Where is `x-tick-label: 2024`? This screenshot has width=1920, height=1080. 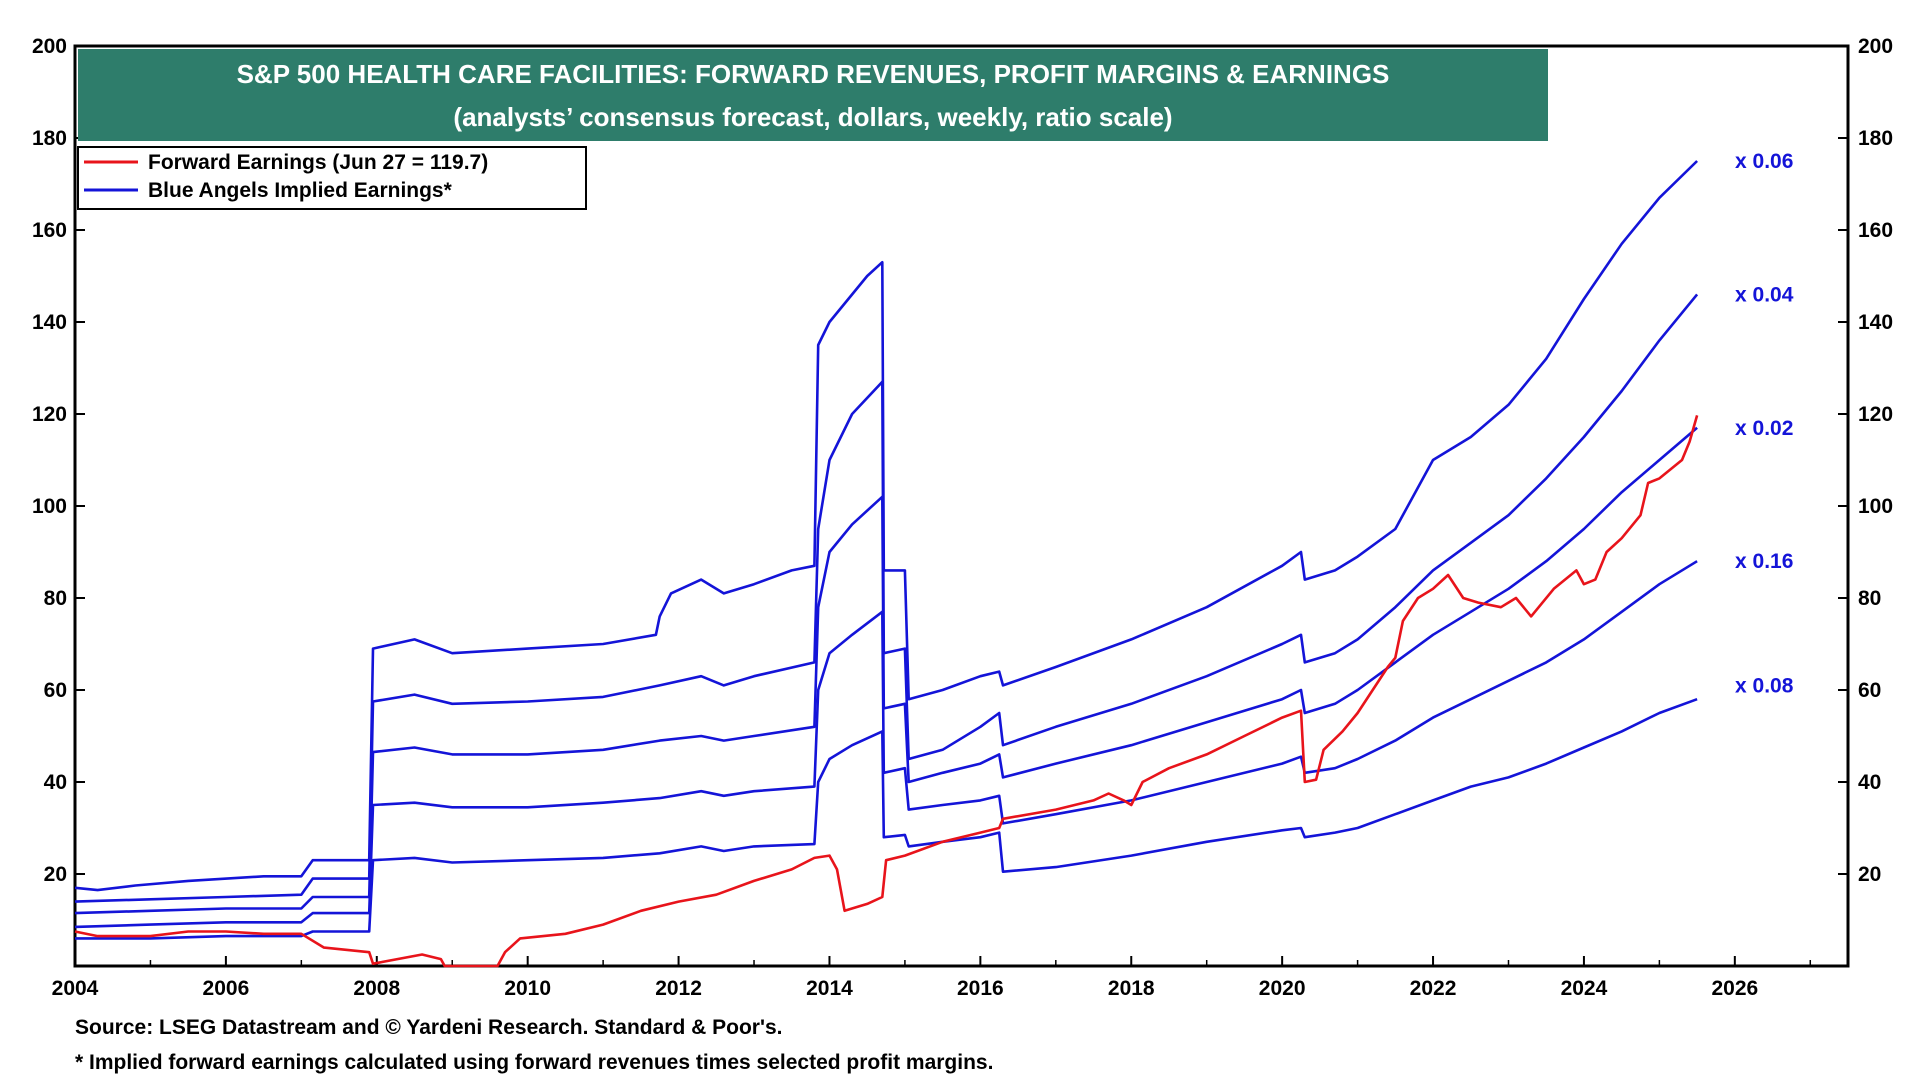
x-tick-label: 2024 is located at coordinates (1584, 988).